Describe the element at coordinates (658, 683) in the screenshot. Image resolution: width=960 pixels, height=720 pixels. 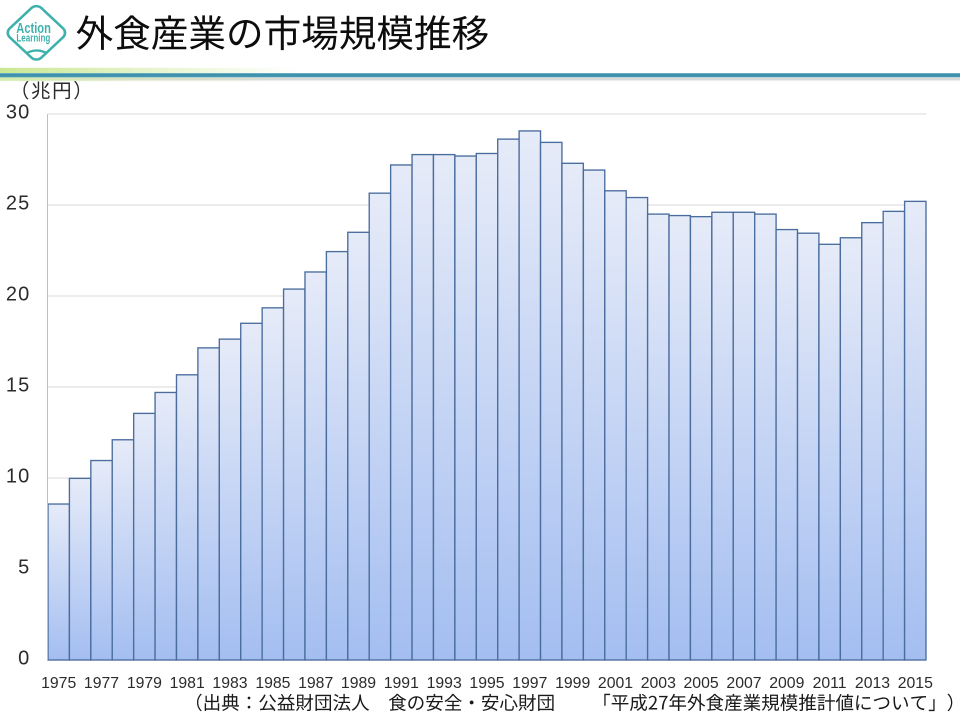
I see `svg-text: 2003` at that location.